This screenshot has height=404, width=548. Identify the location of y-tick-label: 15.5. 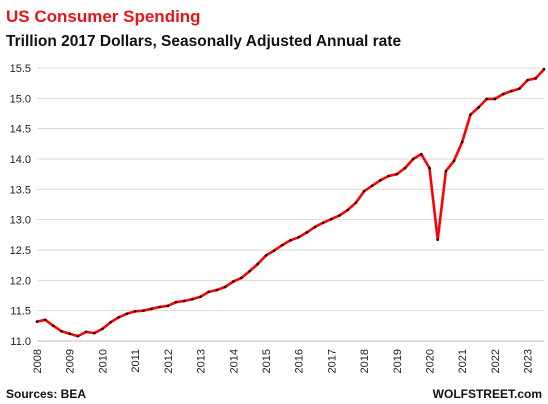
(20, 69).